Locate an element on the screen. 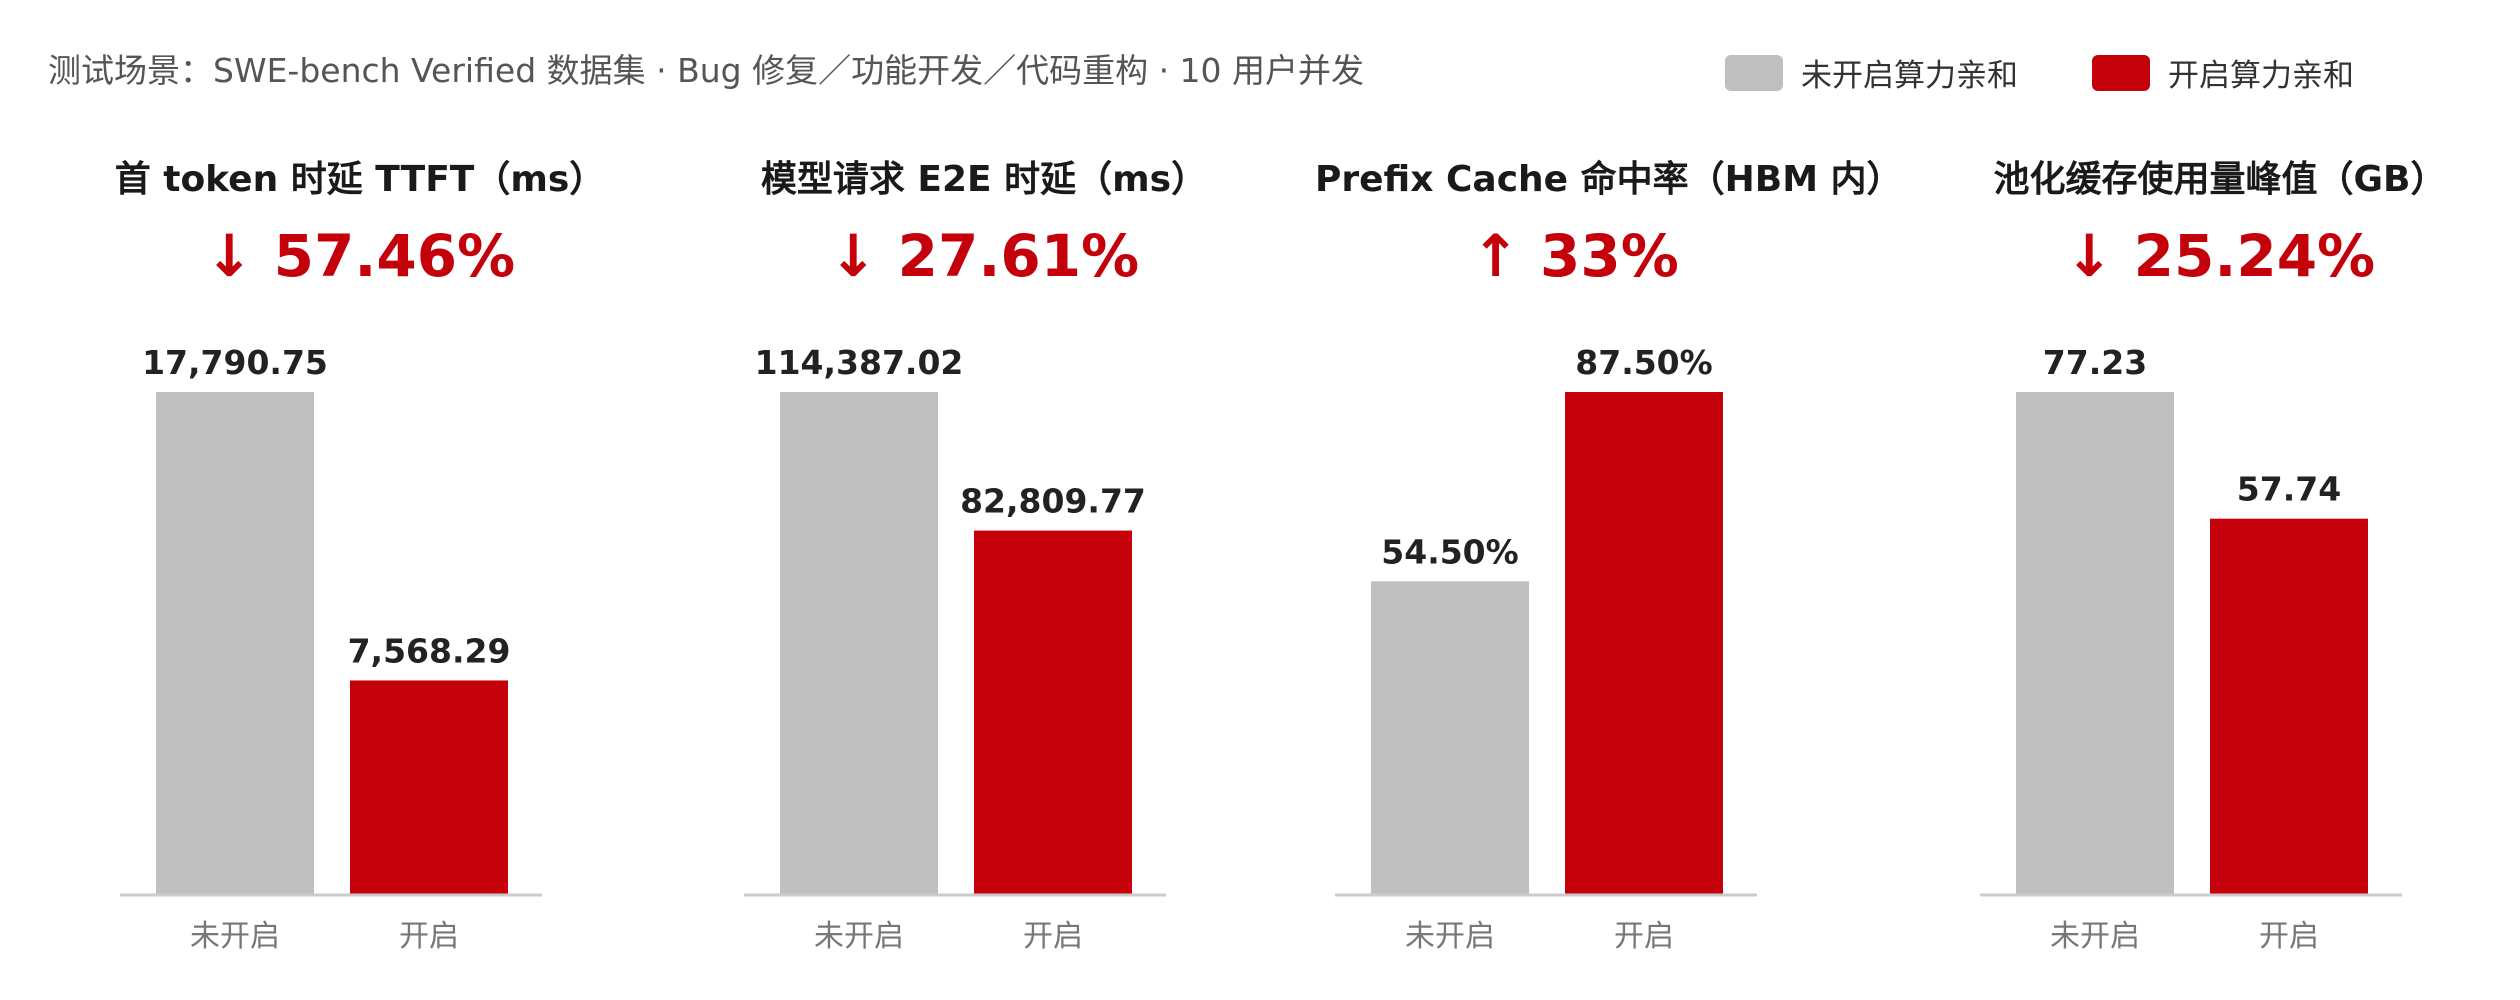  bar-value-label-1: 57.74 is located at coordinates (2289, 489).